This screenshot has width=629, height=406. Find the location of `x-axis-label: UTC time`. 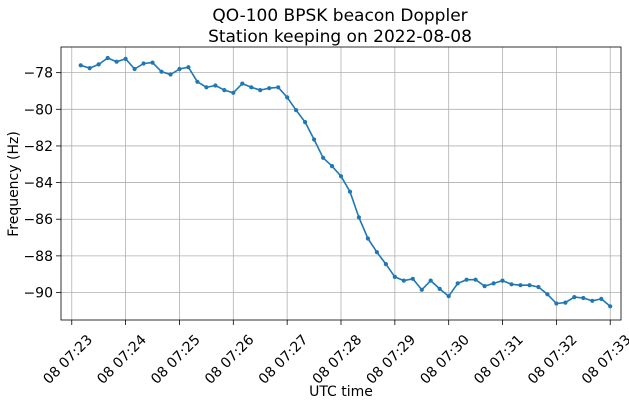

x-axis-label: UTC time is located at coordinates (341, 392).